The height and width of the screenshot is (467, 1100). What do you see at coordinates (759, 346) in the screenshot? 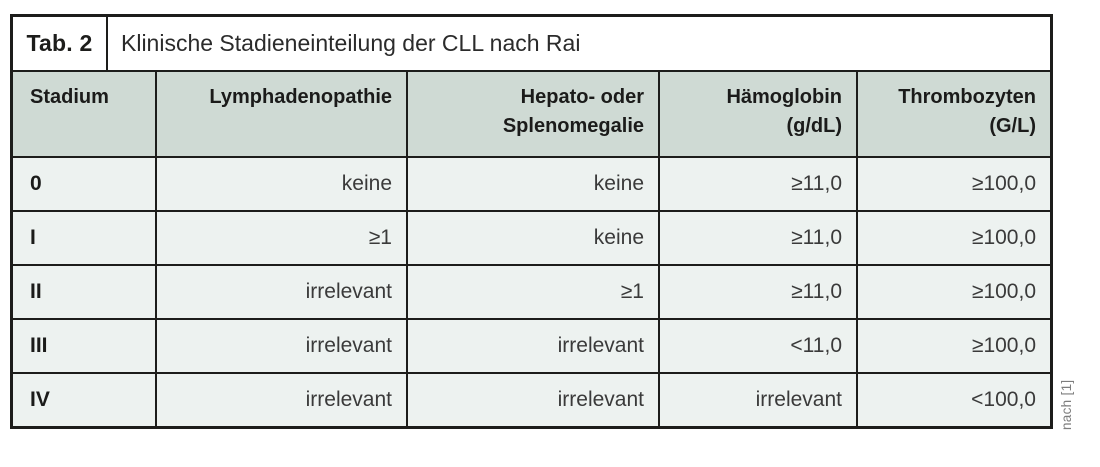
I see `cell-haemoglobin: <11,0` at bounding box center [759, 346].